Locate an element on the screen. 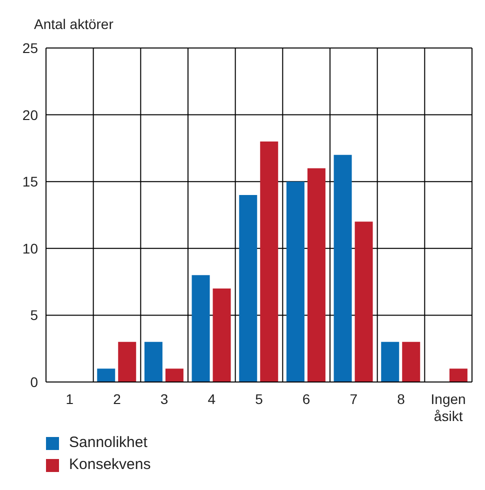  x-tick-label: 7 is located at coordinates (354, 399).